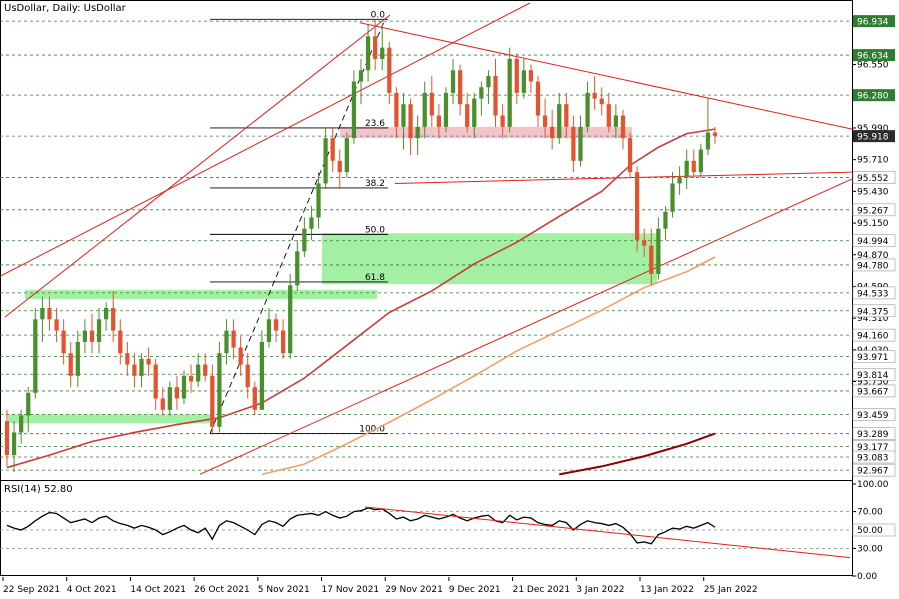 This screenshot has width=899, height=599. I want to click on time-axis-label: 9 Dec 2021, so click(475, 590).